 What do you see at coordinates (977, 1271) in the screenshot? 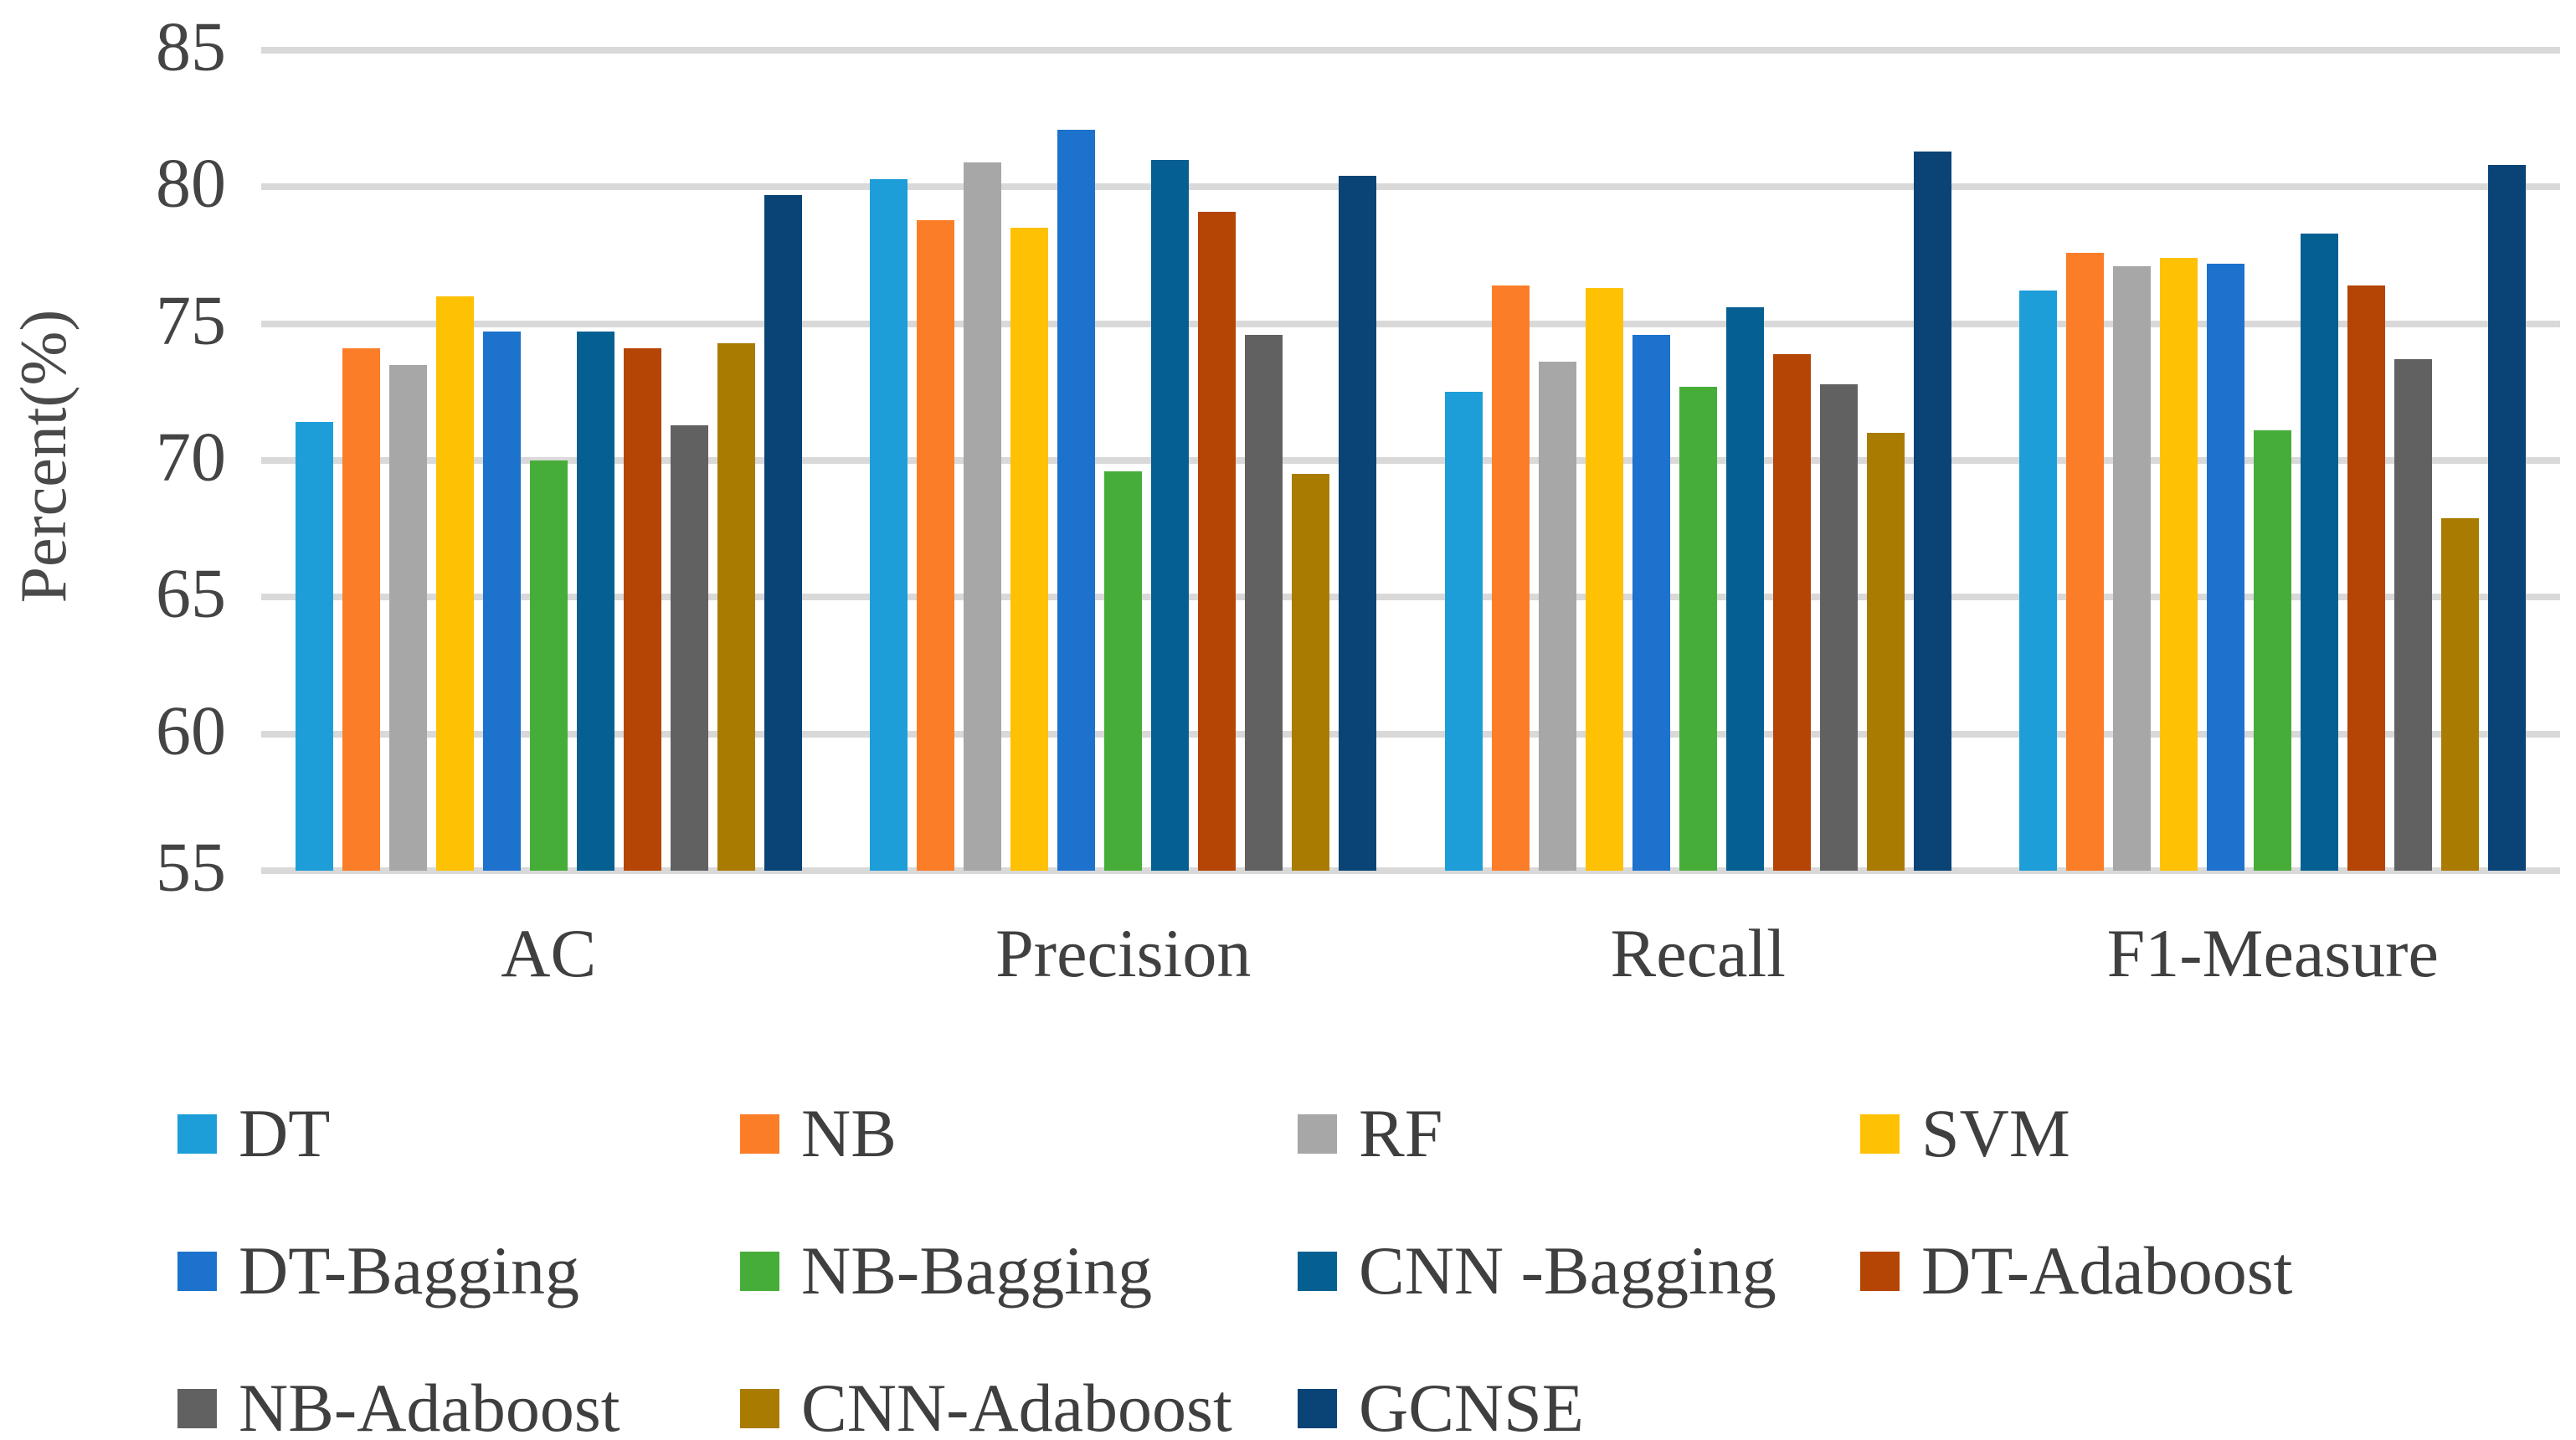
I see `legend-label-nb-bagging: NB-Bagging` at bounding box center [977, 1271].